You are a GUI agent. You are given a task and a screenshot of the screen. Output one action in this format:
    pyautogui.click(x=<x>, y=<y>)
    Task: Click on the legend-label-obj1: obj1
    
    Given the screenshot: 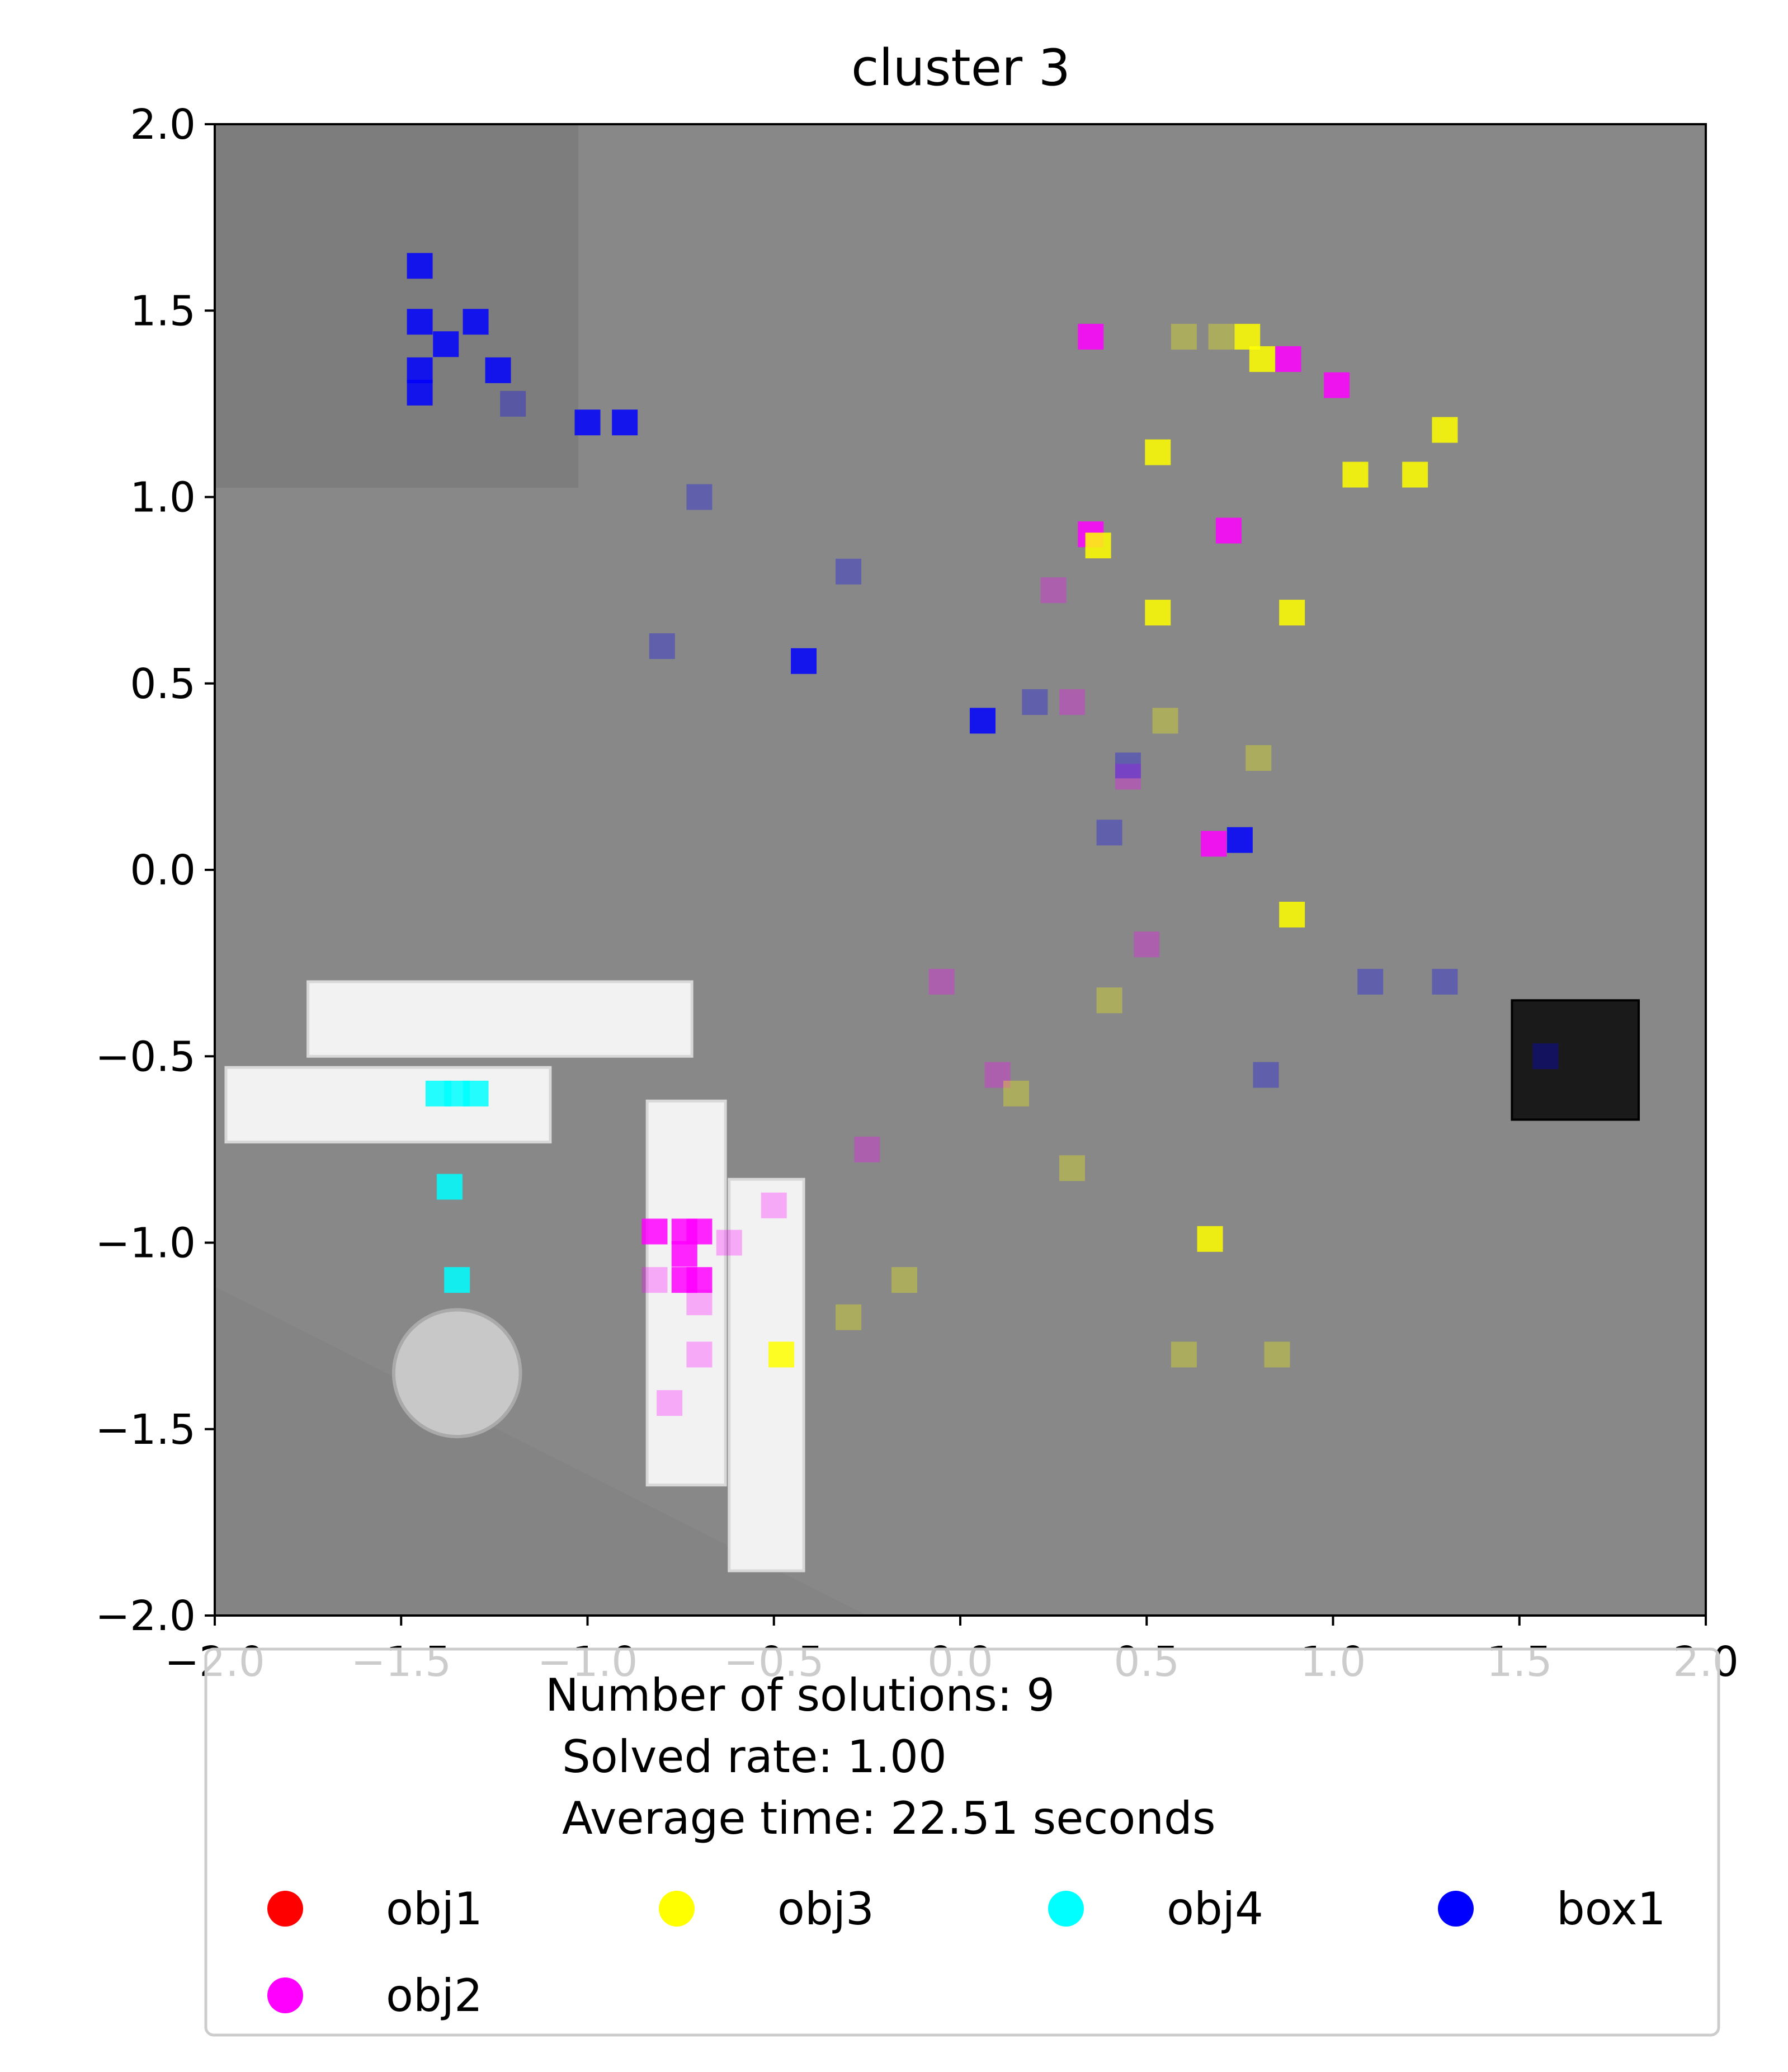 What is the action you would take?
    pyautogui.click(x=434, y=1909)
    